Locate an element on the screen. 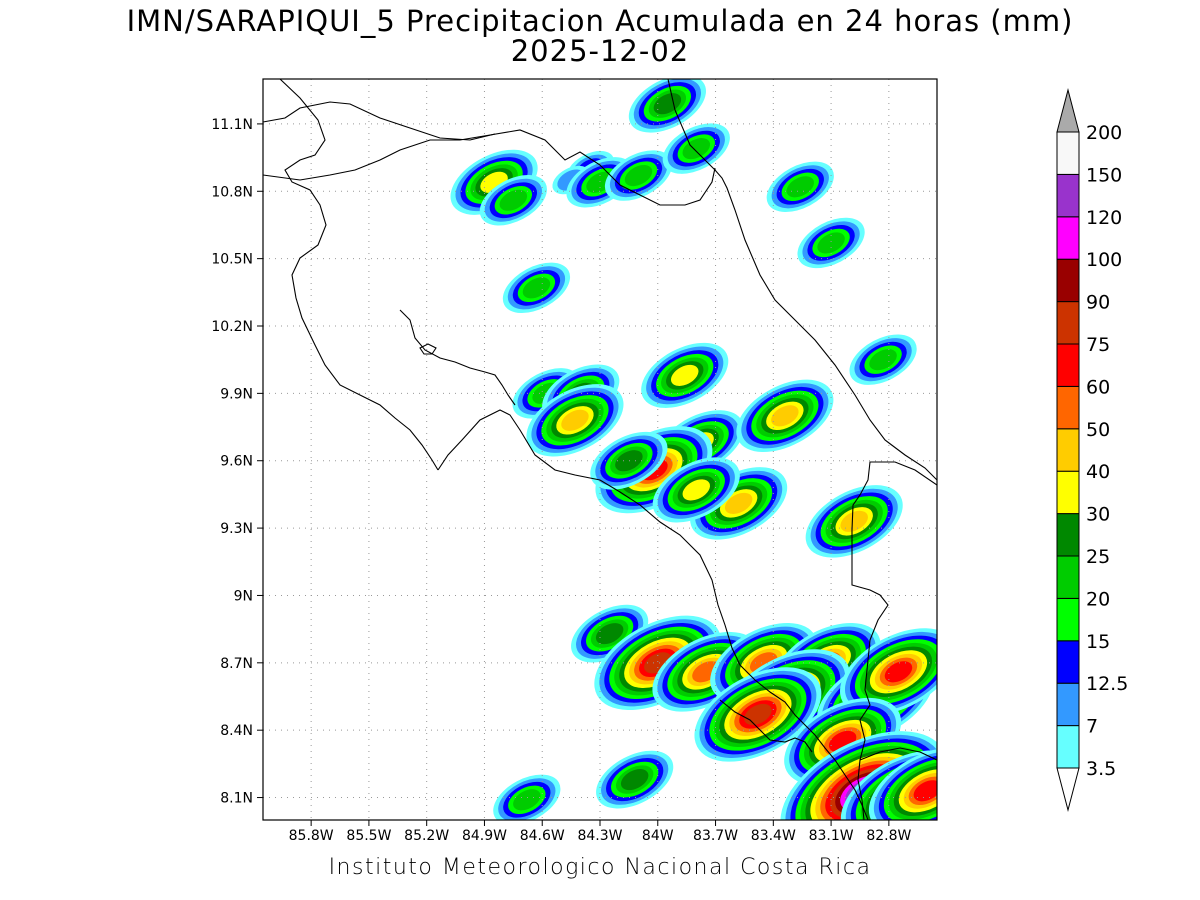 The image size is (1200, 900). lon-tick-label: 83.7W is located at coordinates (715, 836).